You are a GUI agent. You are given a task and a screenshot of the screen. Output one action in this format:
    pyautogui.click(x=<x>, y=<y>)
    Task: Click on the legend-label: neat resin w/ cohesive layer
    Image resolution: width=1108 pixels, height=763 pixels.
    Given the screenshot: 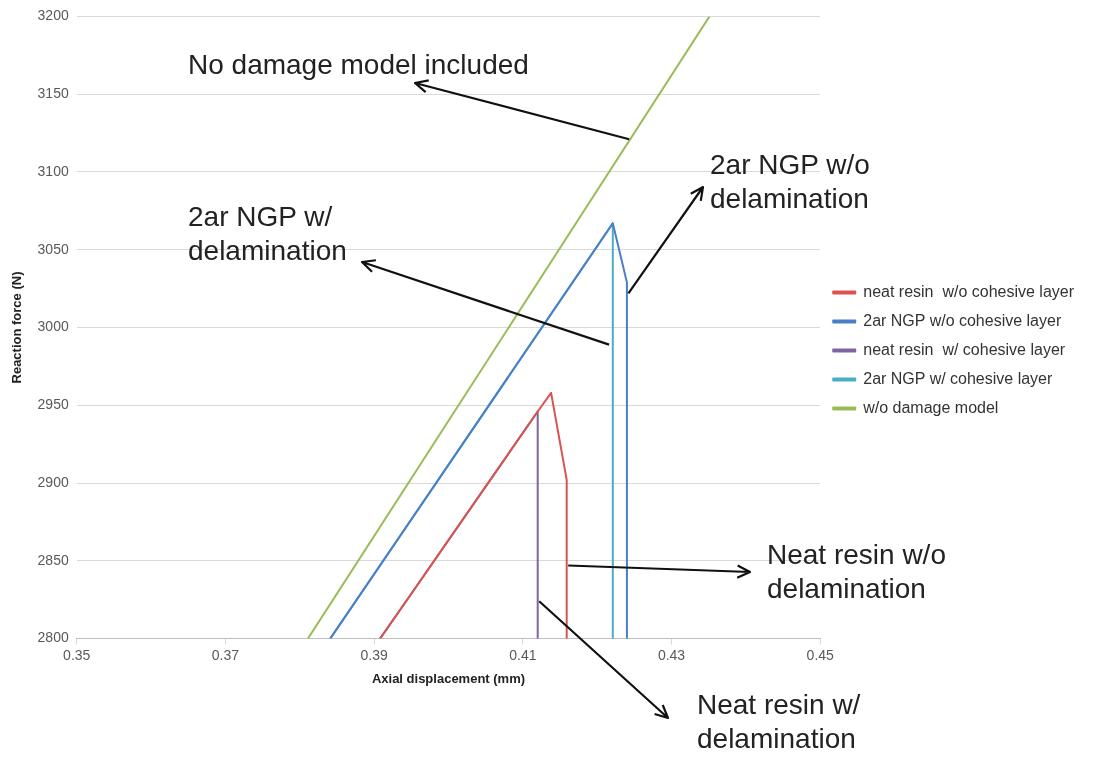 What is the action you would take?
    pyautogui.click(x=964, y=349)
    